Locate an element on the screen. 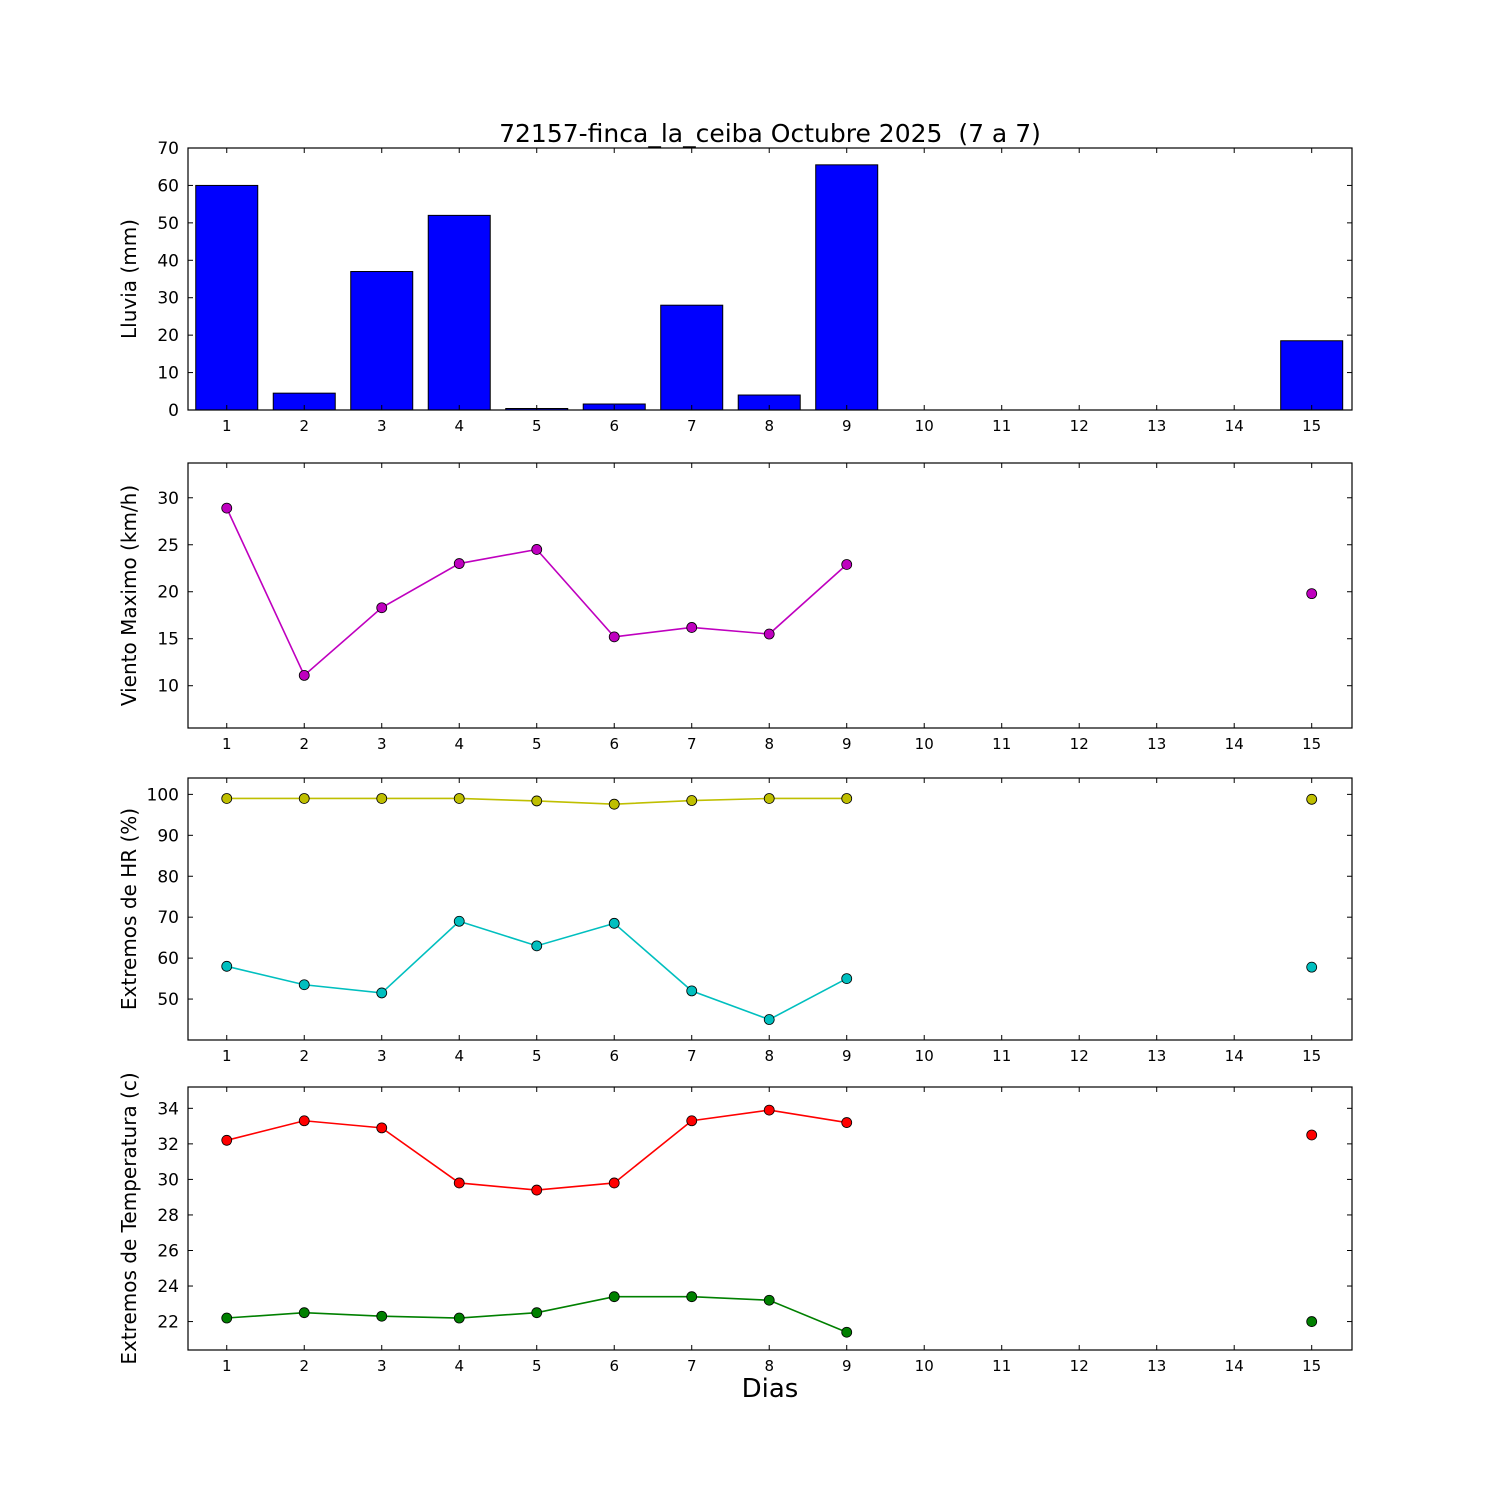 The width and height of the screenshot is (1500, 1500). y-axis-label-lluvia: Lluvia (mm) is located at coordinates (129, 279).